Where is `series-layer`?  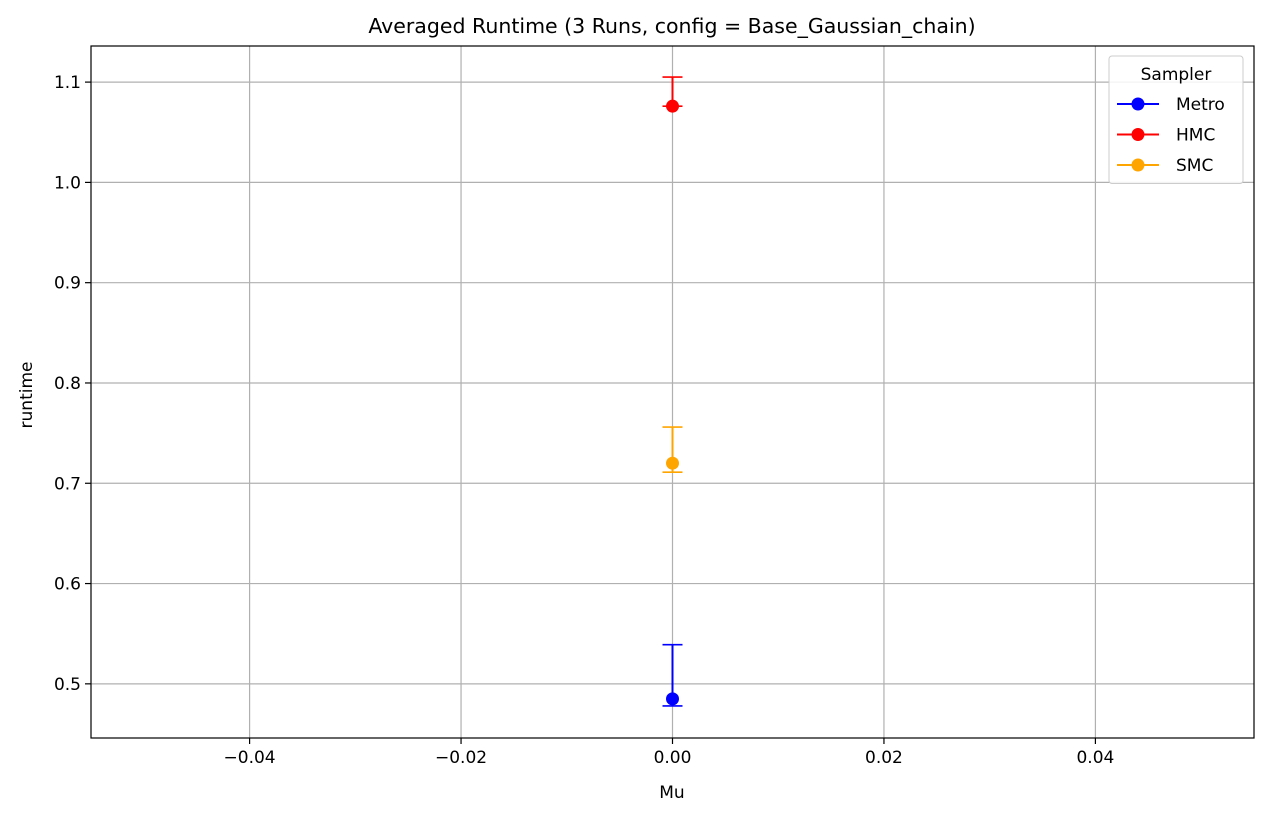 series-layer is located at coordinates (672, 391).